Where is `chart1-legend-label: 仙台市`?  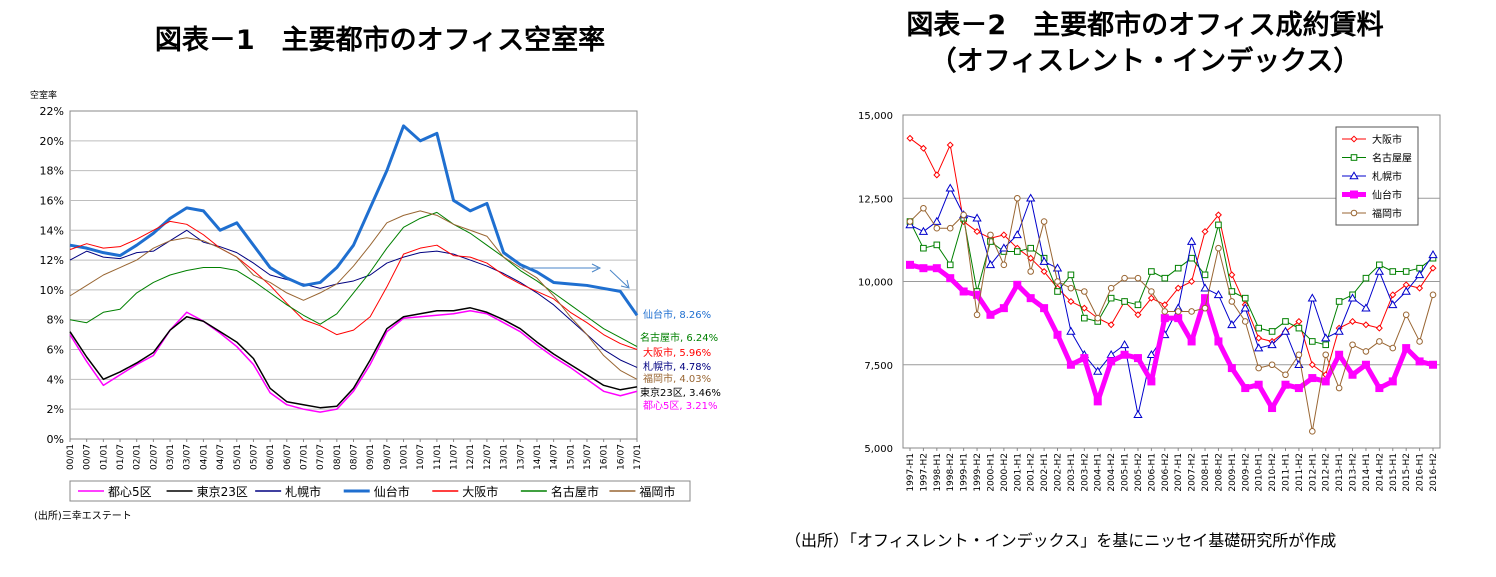 chart1-legend-label: 仙台市 is located at coordinates (392, 491).